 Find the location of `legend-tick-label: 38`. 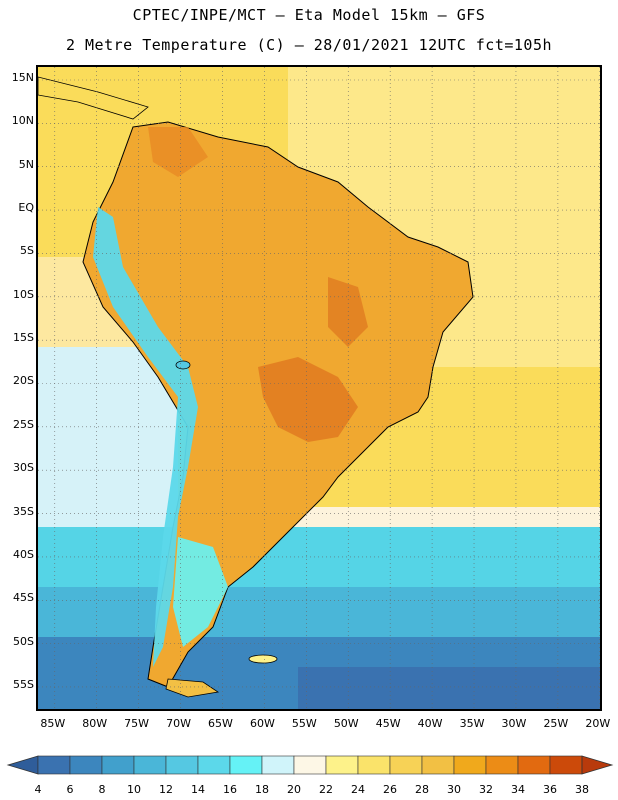

legend-tick-label: 38 is located at coordinates (582, 789).